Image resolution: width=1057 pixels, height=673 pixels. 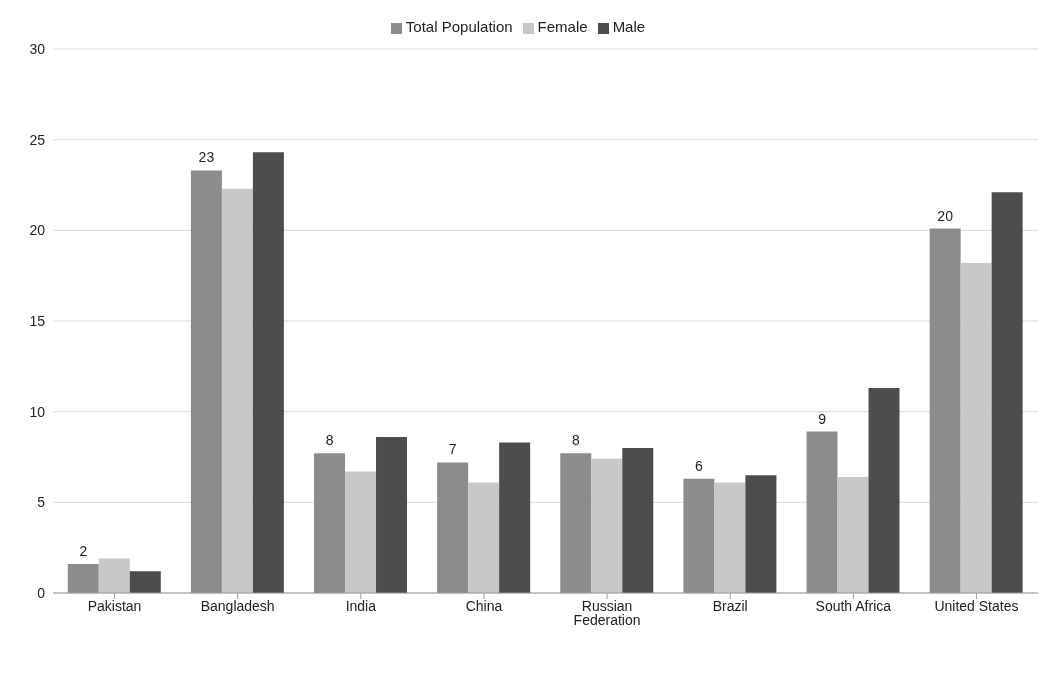 I want to click on y-tick-label: 5, so click(x=41, y=502).